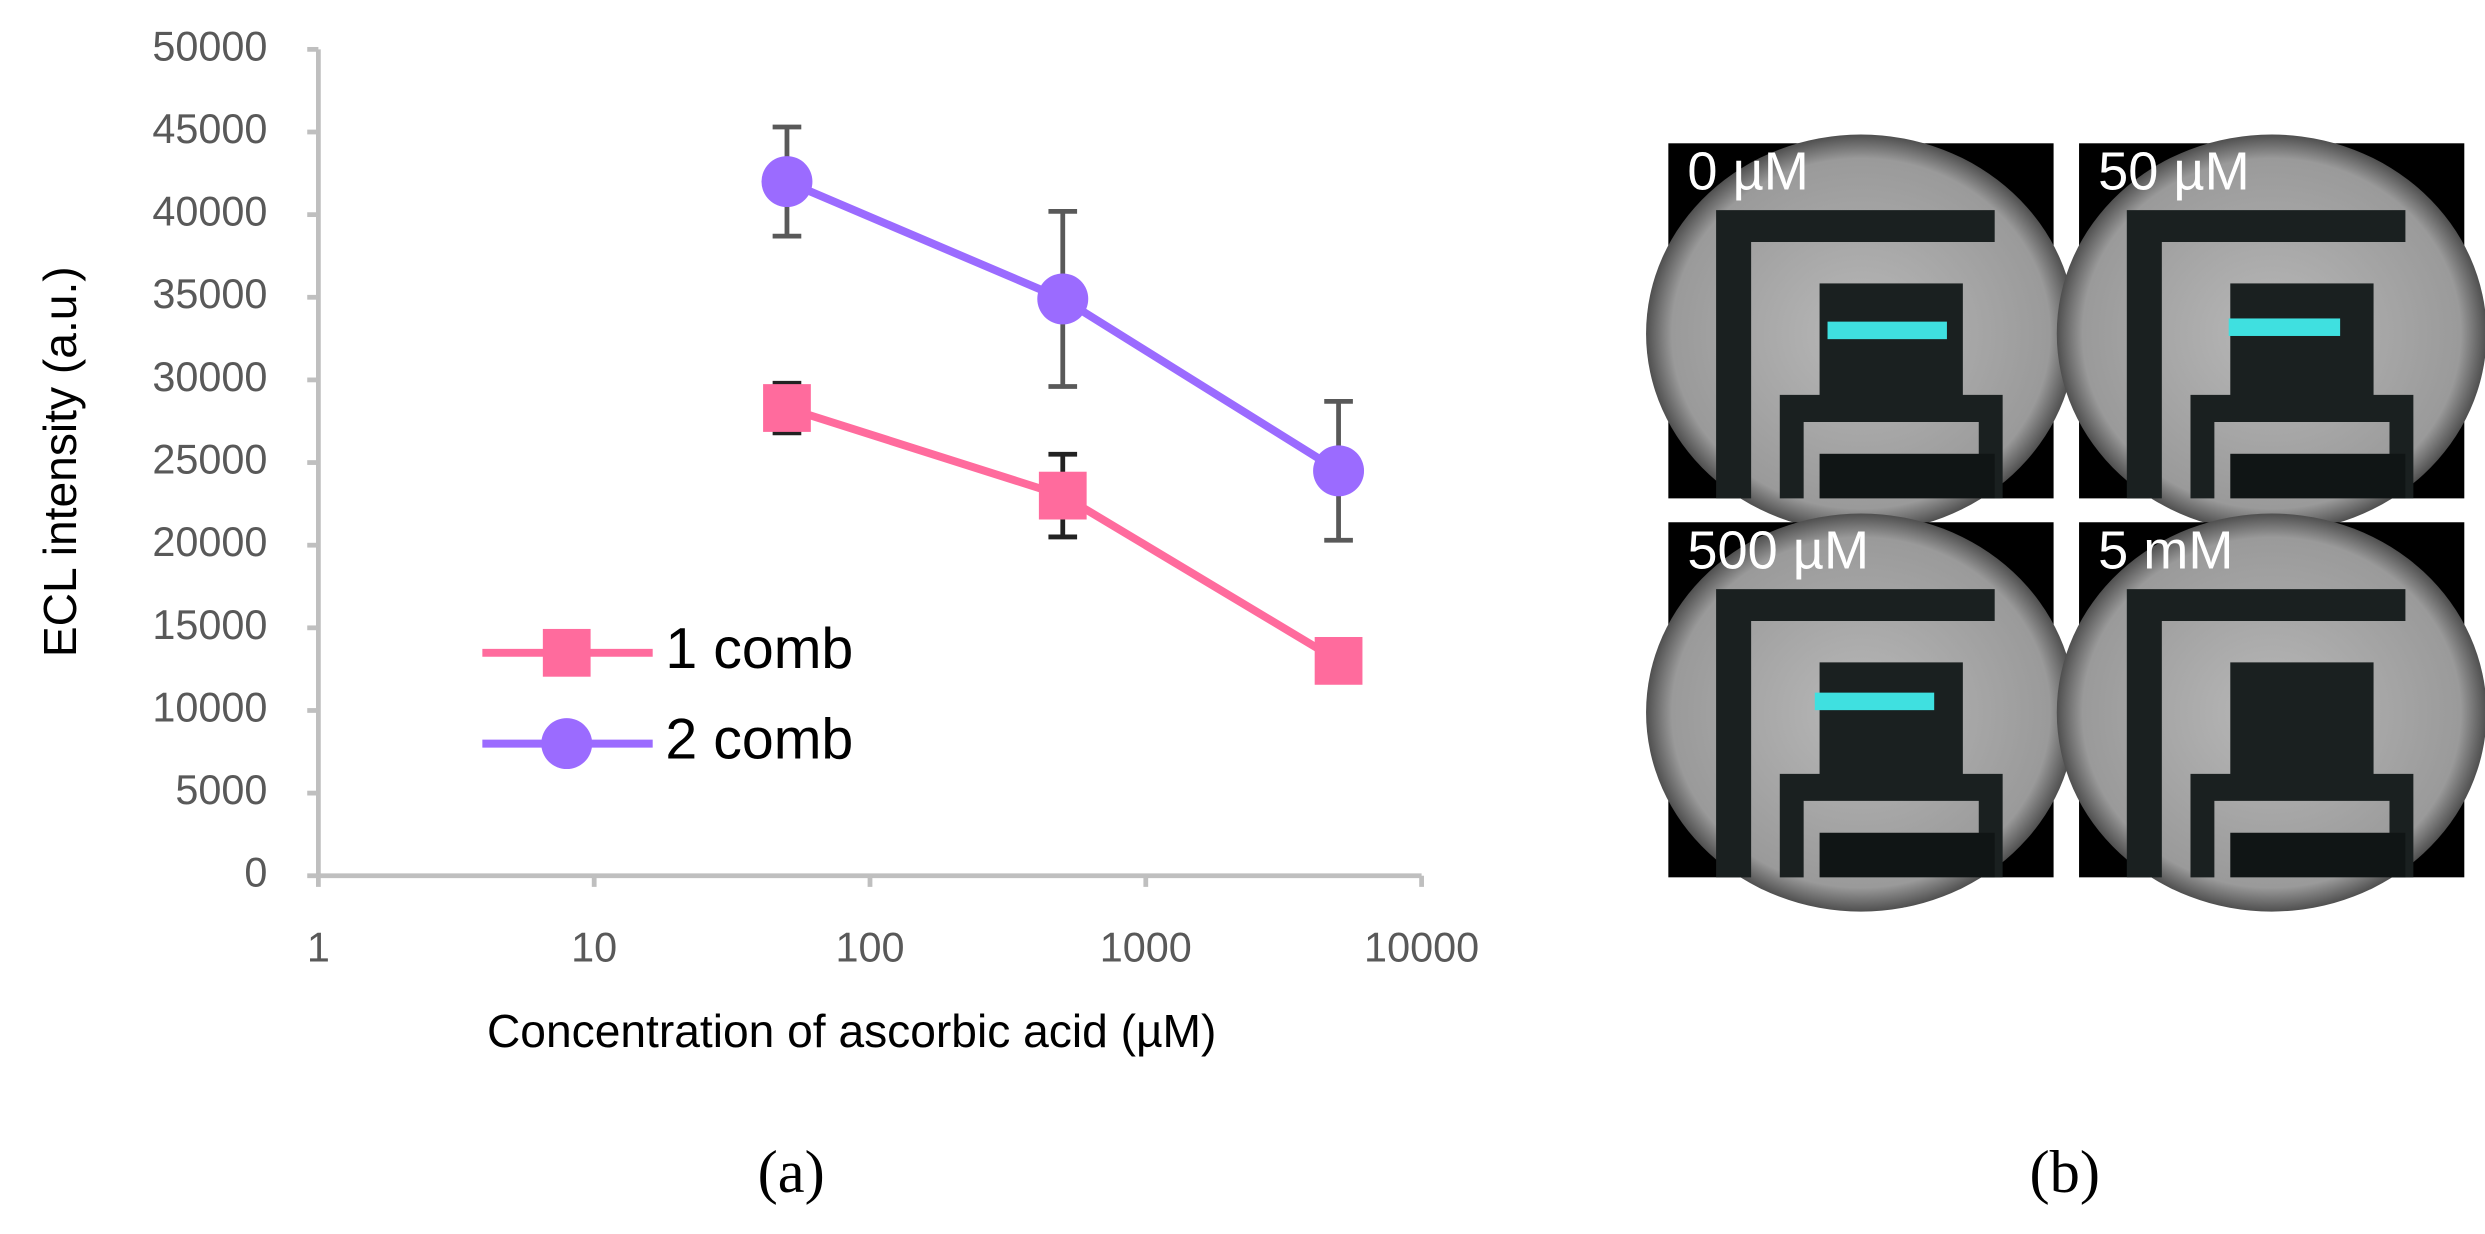 The image size is (2485, 1234). What do you see at coordinates (209, 707) in the screenshot?
I see `y-tick-label: 10000` at bounding box center [209, 707].